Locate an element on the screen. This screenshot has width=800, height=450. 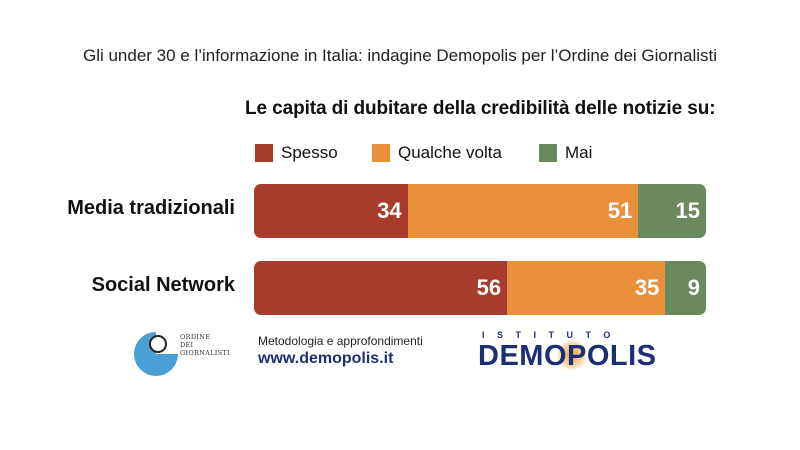
bar-segment-mai: 15 is located at coordinates (672, 211).